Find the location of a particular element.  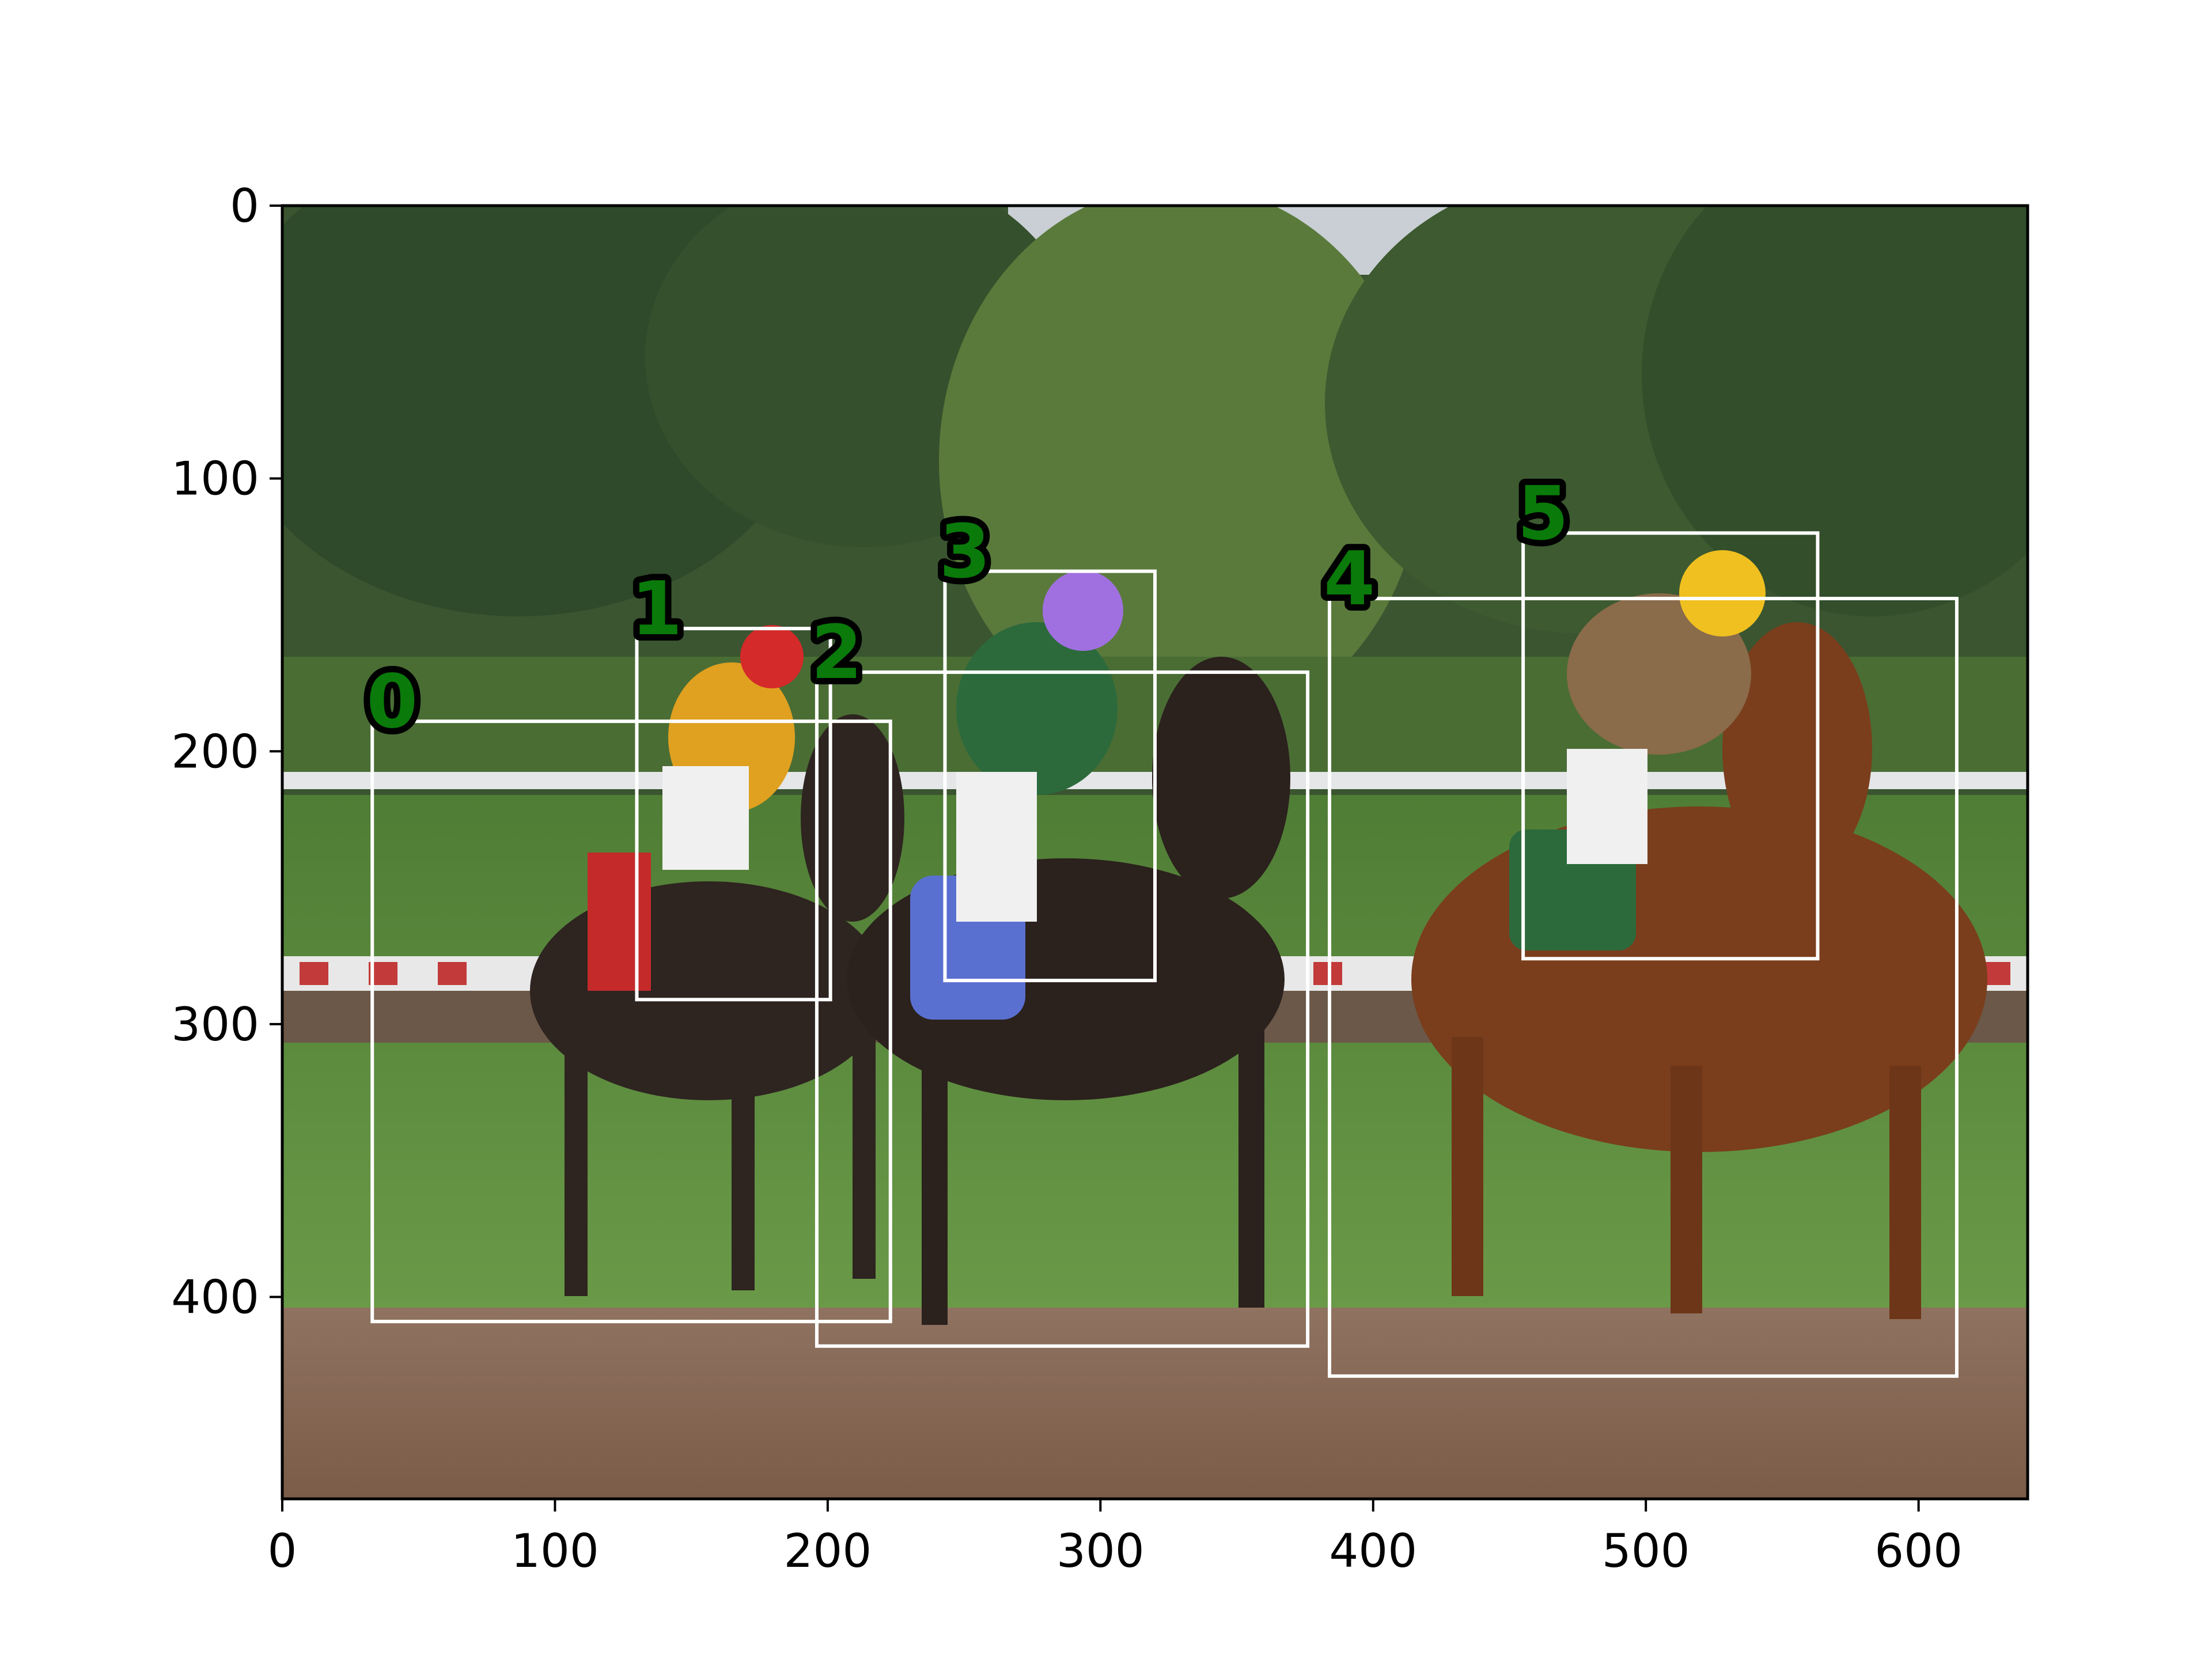

y-tick-label: 100 is located at coordinates (215, 479).